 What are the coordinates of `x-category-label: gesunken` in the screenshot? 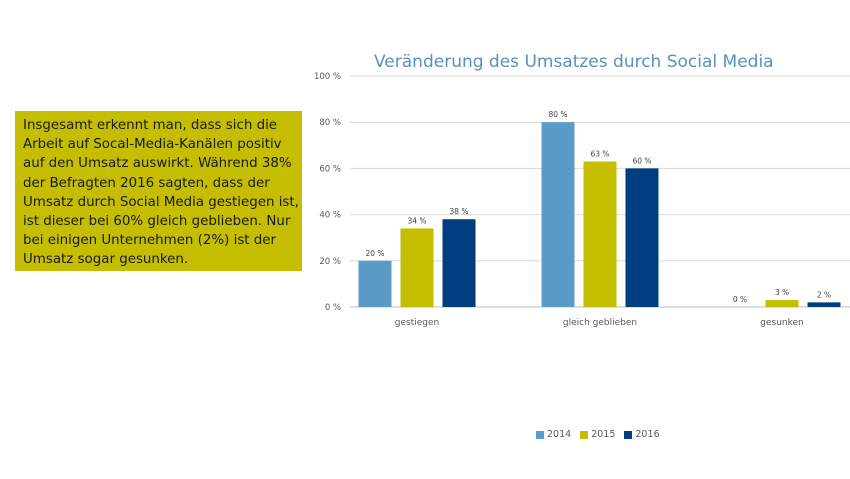 It's located at (781, 323).